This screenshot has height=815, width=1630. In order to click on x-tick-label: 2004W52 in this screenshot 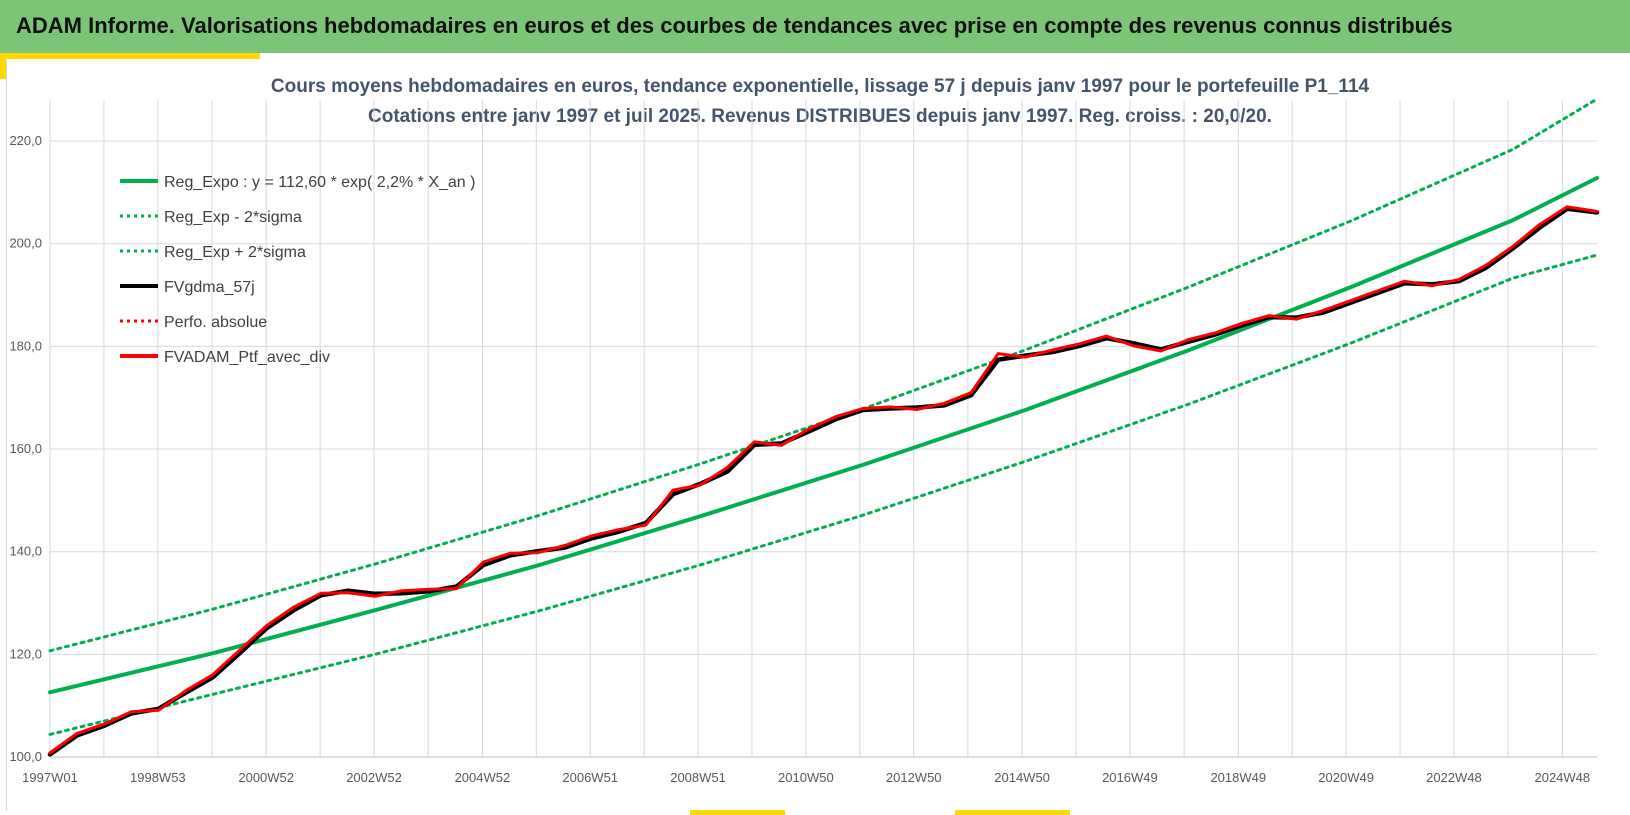, I will do `click(483, 777)`.